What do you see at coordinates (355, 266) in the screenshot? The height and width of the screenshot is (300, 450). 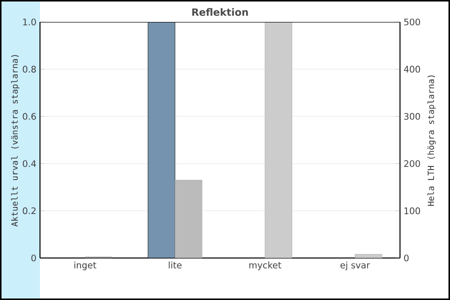 I see `x-tick-label: ej svar` at bounding box center [355, 266].